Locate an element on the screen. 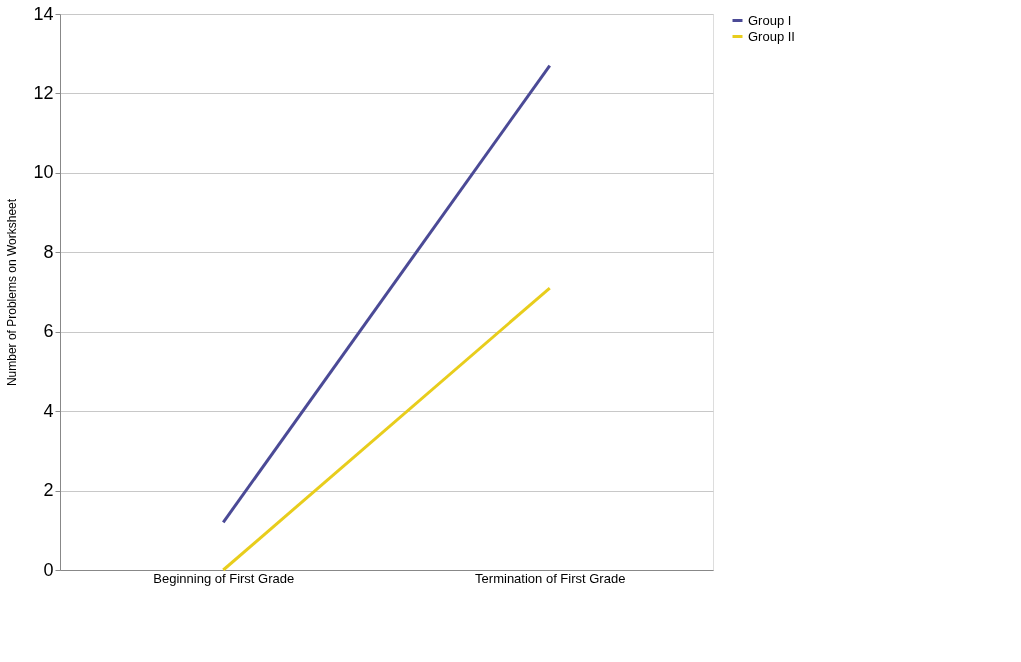  y-tick-label: 4 is located at coordinates (48, 410).